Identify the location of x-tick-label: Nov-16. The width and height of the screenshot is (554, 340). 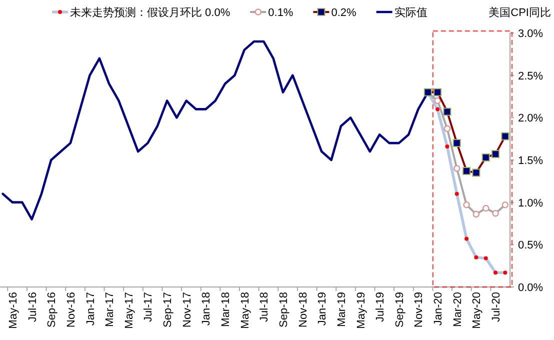
(71, 310).